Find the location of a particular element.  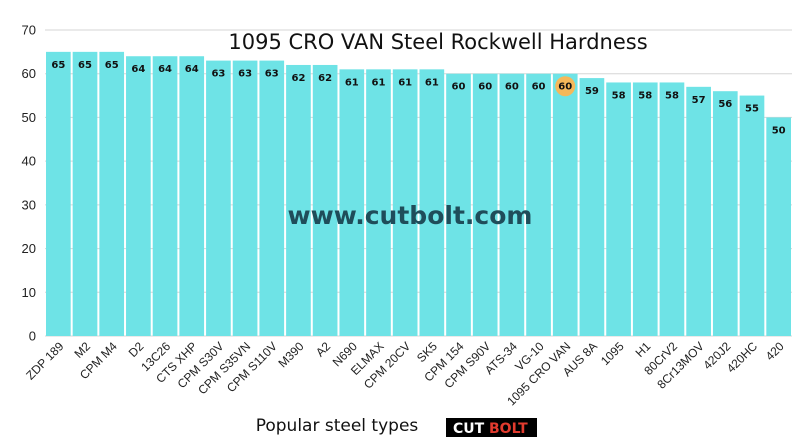

y-tick-label: 10 is located at coordinates (29, 292).